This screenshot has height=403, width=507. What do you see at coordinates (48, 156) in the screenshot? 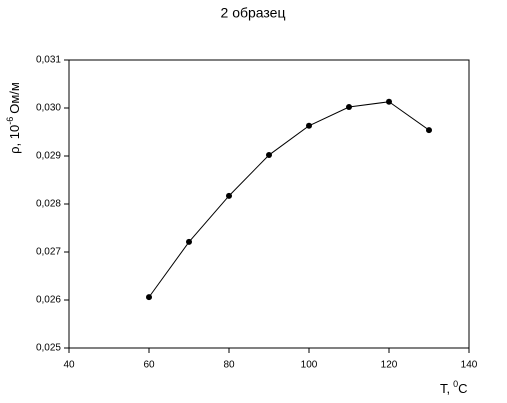
I see `y-tick-label: 0,029` at bounding box center [48, 156].